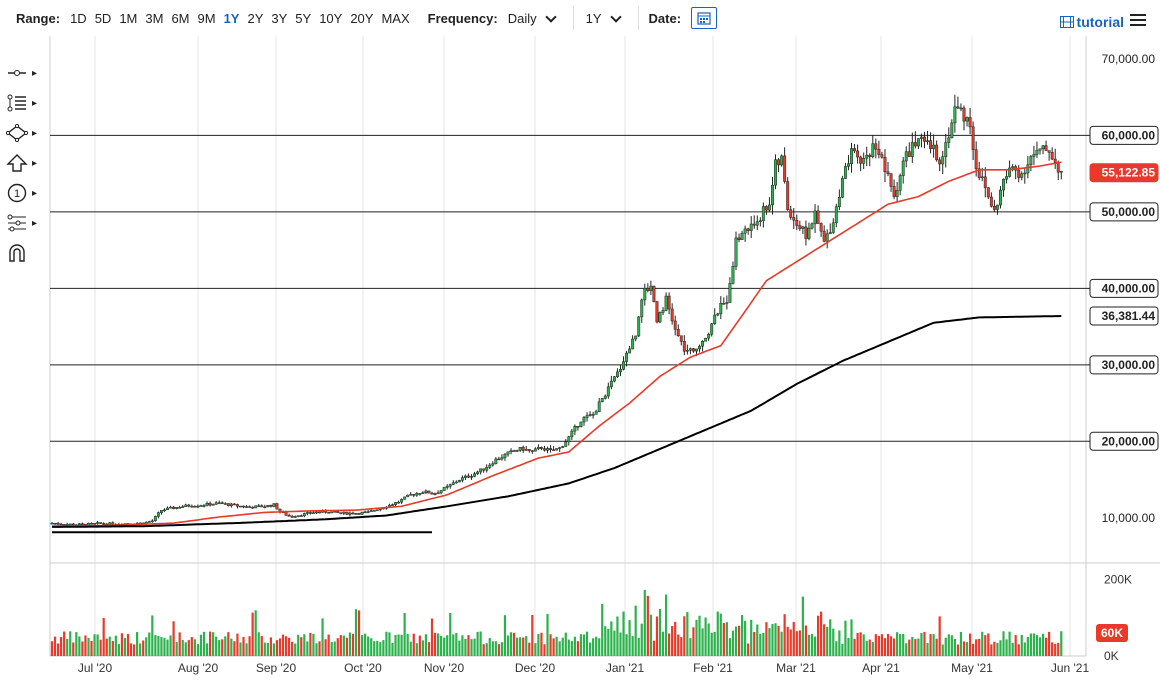  I want to click on range-3y: 3Y, so click(279, 18).